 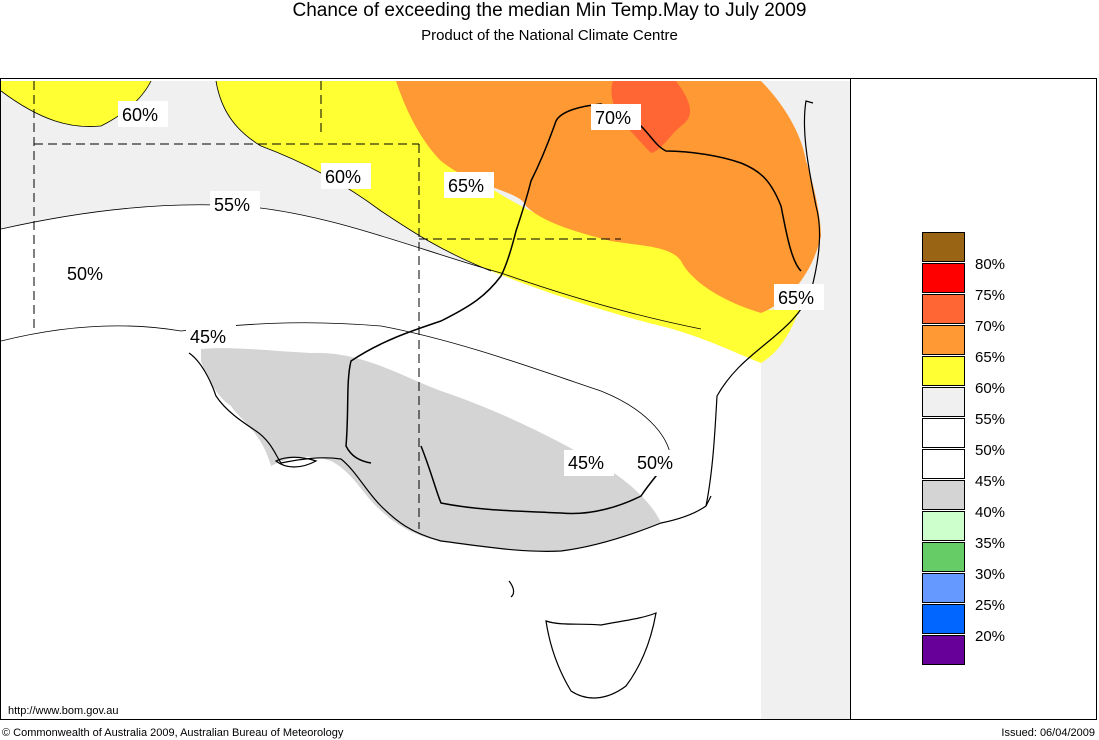 What do you see at coordinates (655, 463) in the screenshot?
I see `contour-label-50-east: 50%` at bounding box center [655, 463].